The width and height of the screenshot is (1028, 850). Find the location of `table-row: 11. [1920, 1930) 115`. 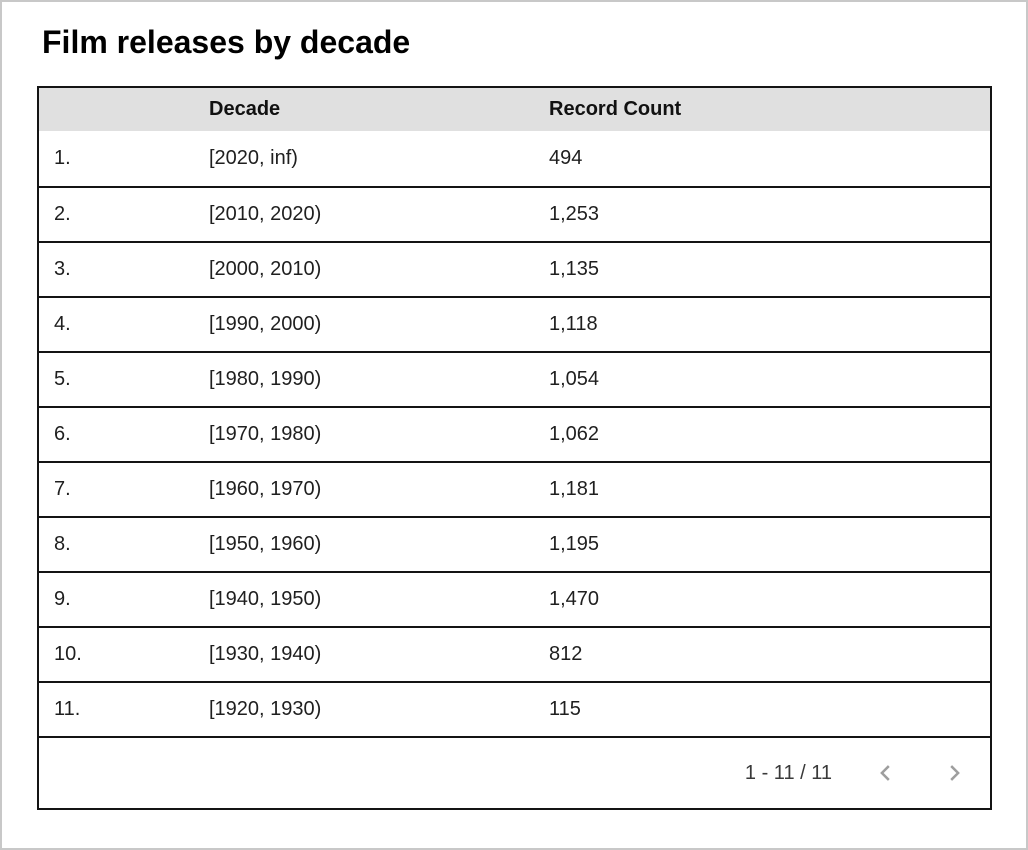

table-row: 11. [1920, 1930) 115 is located at coordinates (514, 708).